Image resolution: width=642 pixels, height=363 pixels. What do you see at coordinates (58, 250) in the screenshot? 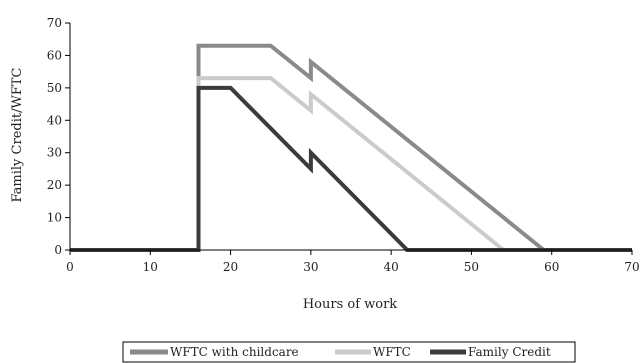
I see `y-tick-label-0: 0` at bounding box center [58, 250].